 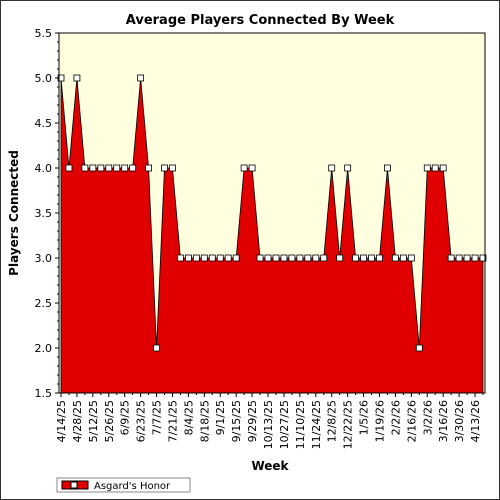 I want to click on x-tick-label: 10/13/25, so click(x=268, y=424).